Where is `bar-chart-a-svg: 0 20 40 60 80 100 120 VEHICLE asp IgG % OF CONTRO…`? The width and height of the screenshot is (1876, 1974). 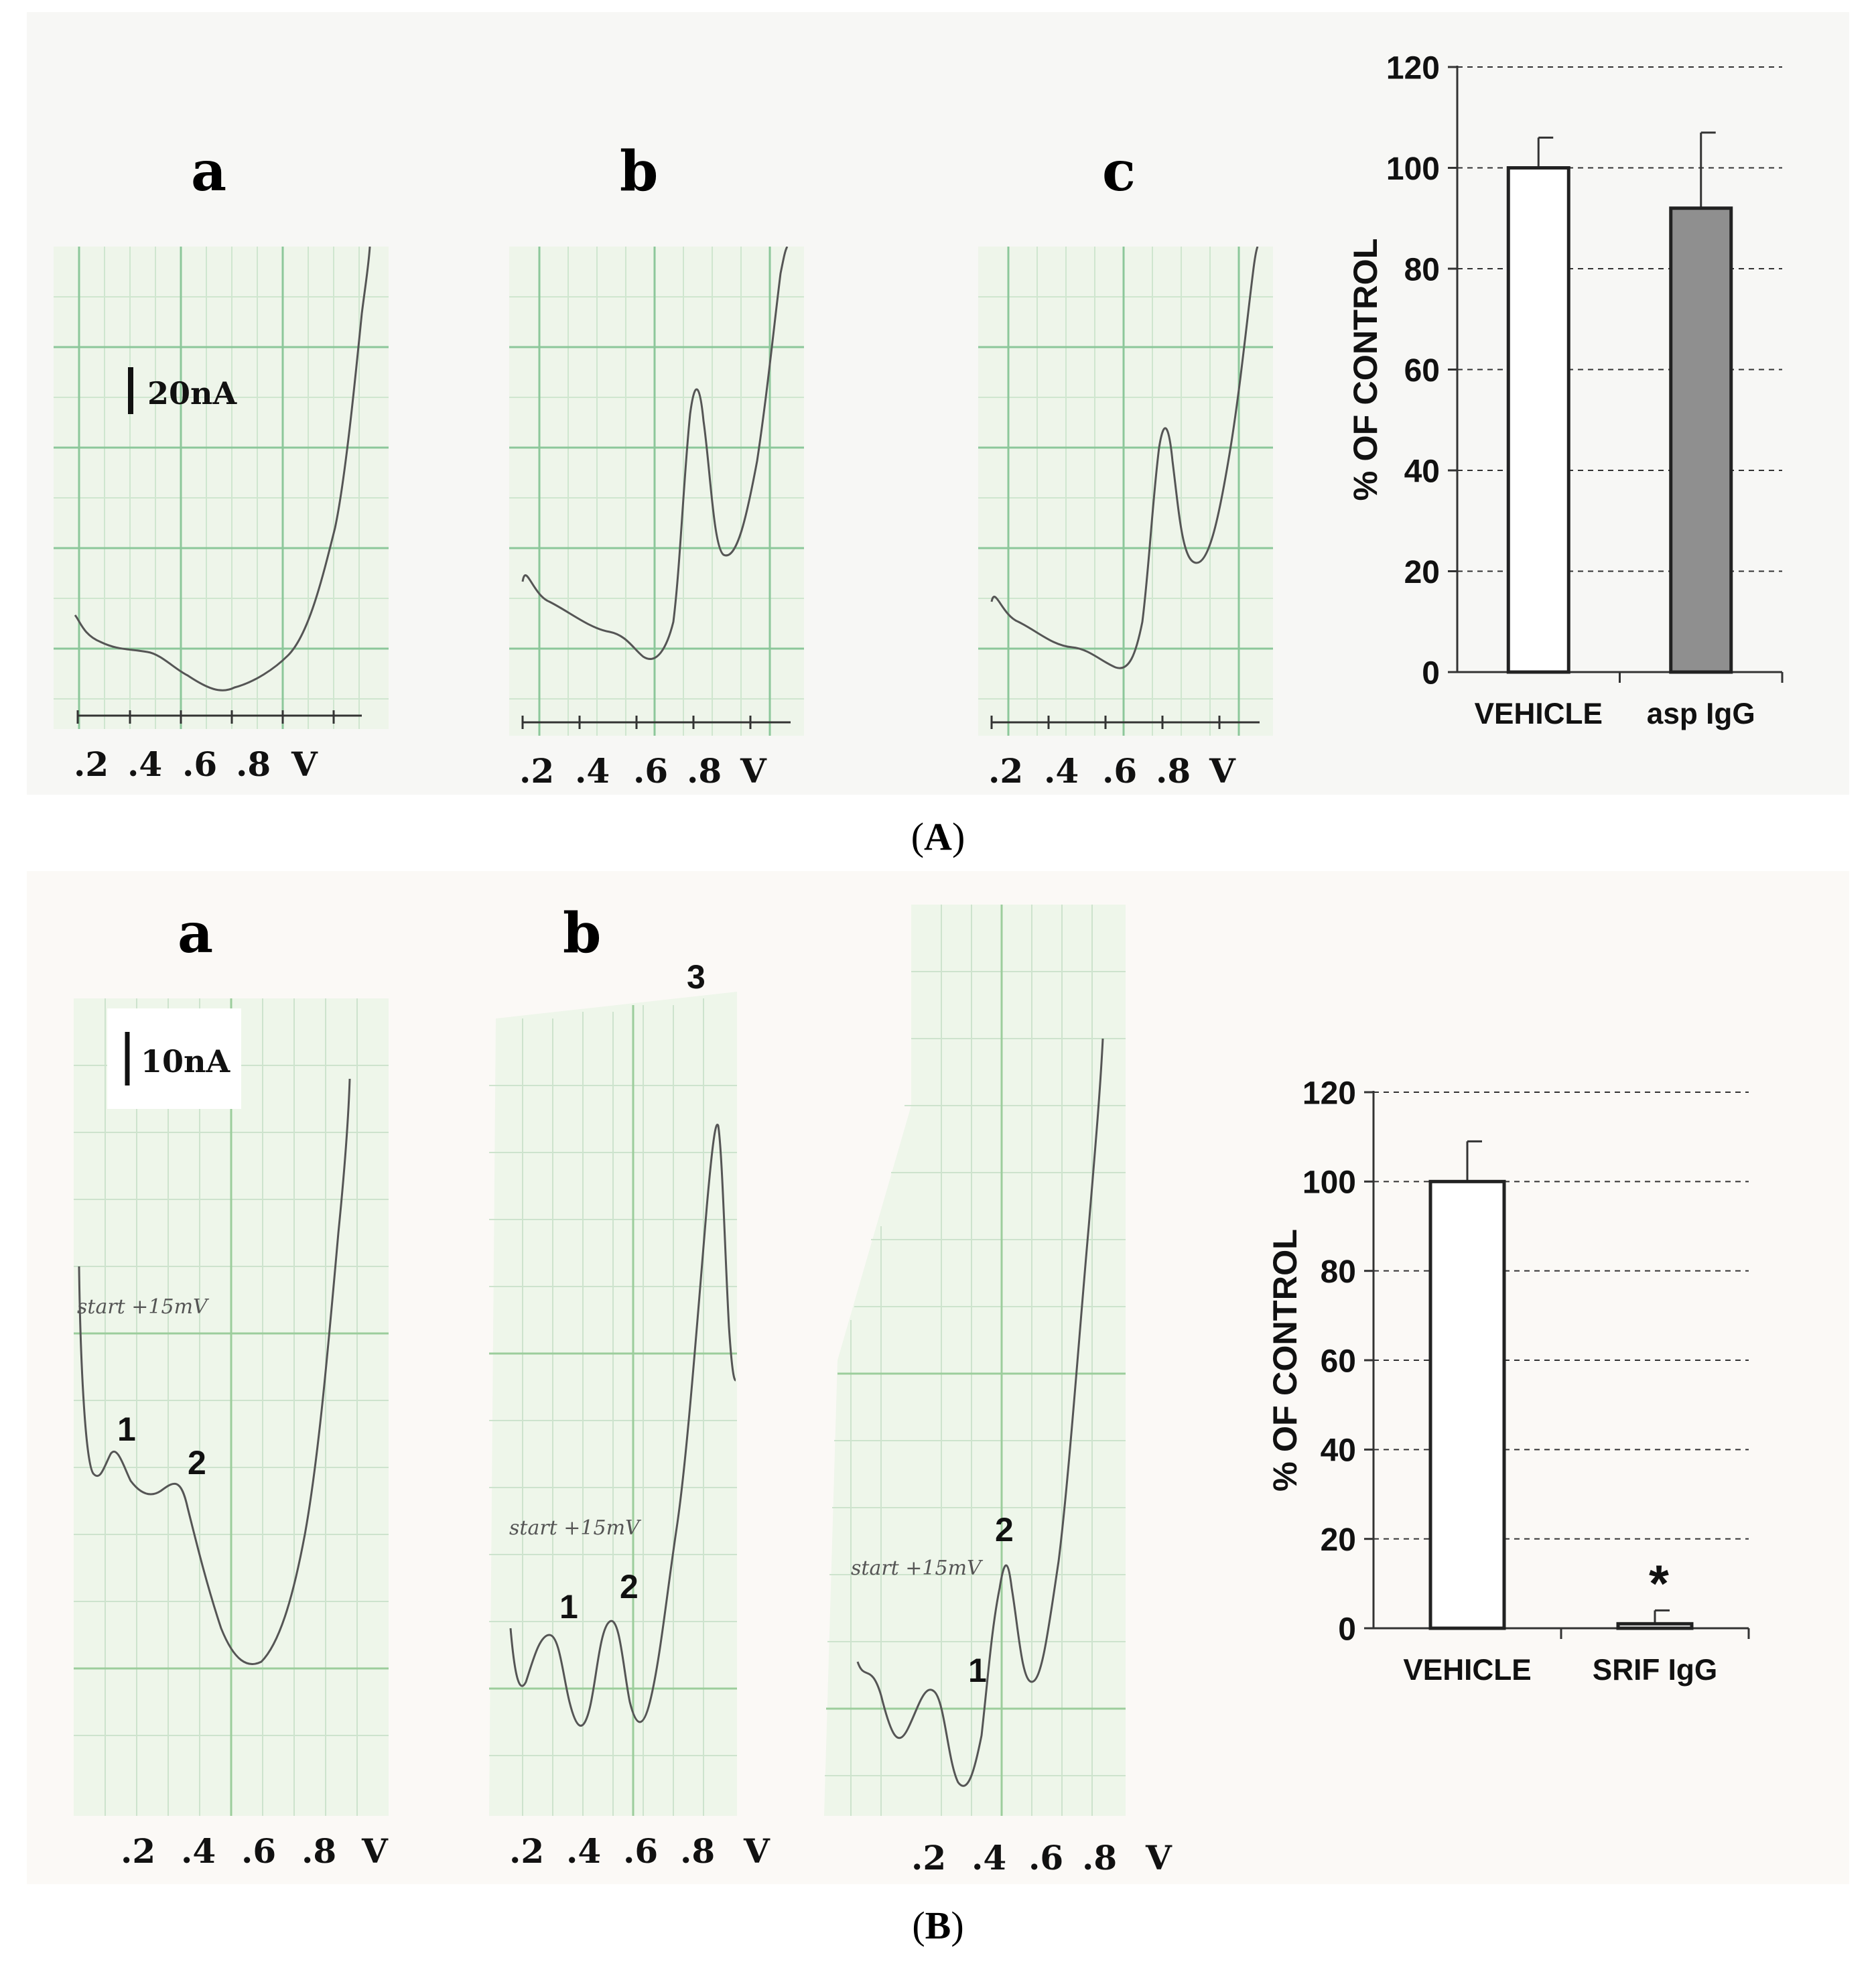
bar-chart-a-svg: 0 20 40 60 80 100 120 VEHICLE asp IgG % OF CONTRO… is located at coordinates (1565, 390).